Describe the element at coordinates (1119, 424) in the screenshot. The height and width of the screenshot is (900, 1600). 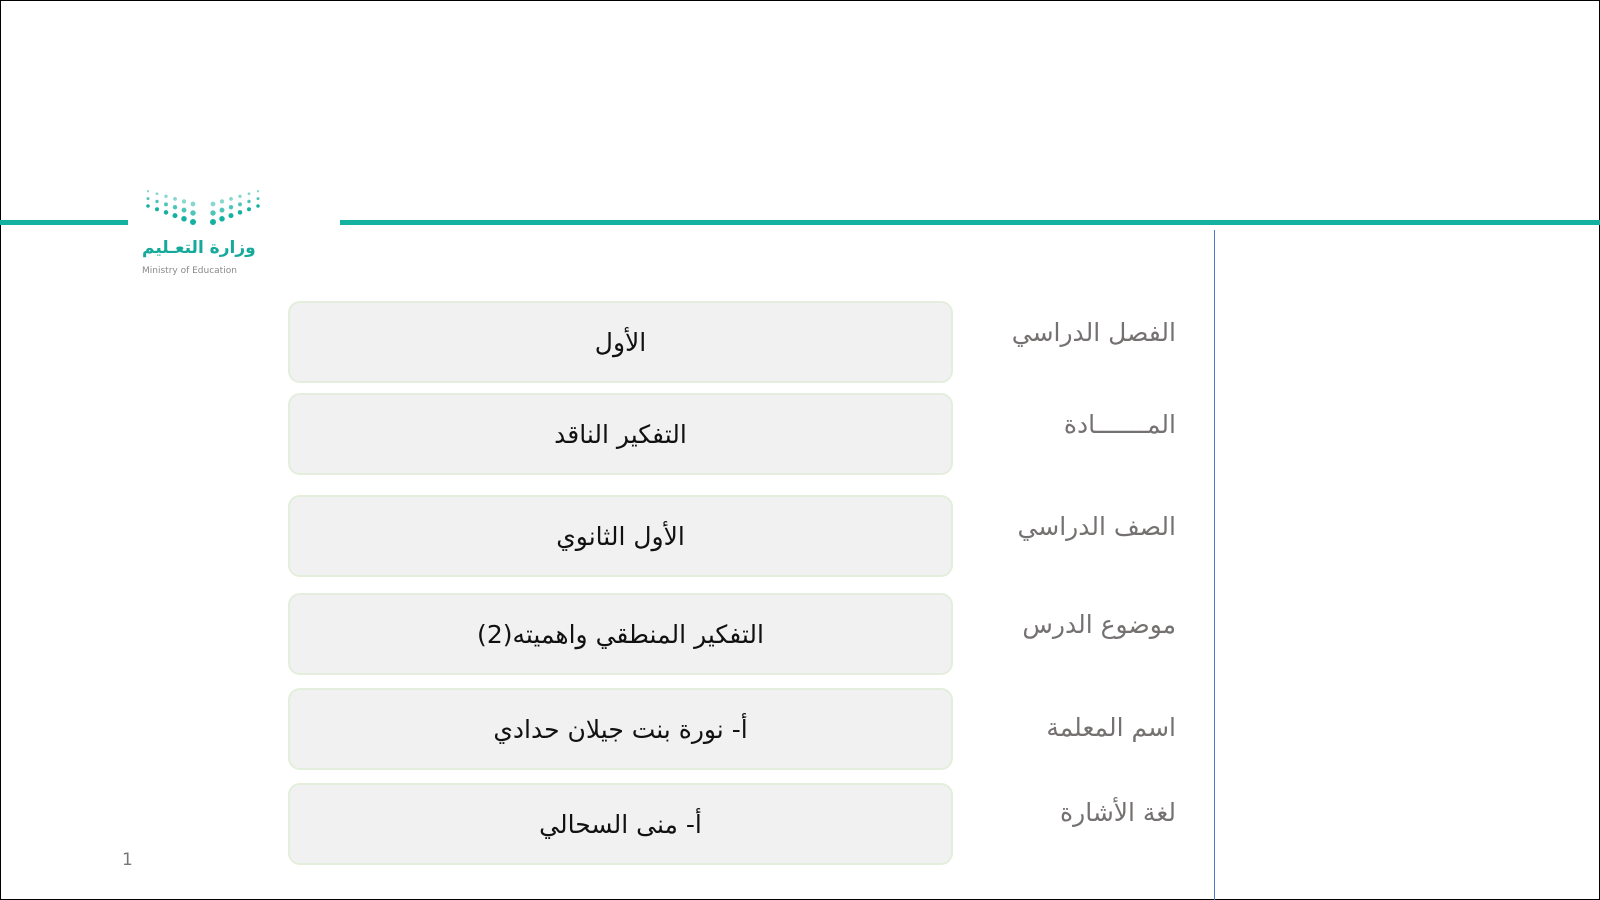
I see `label-subject: المـــــــادة` at that location.